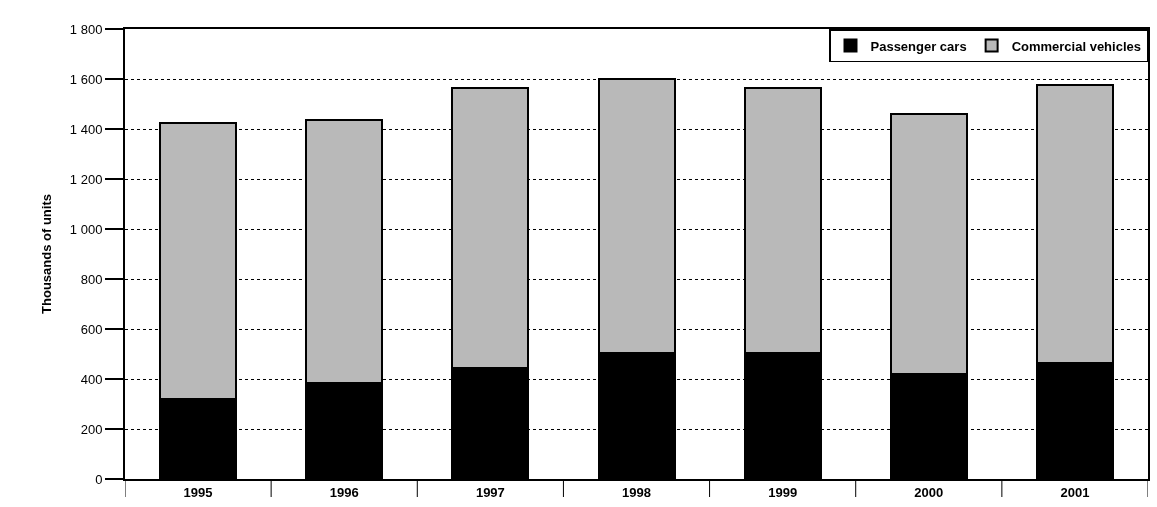  I want to click on y-tick-label: 1 600, so click(86, 79).